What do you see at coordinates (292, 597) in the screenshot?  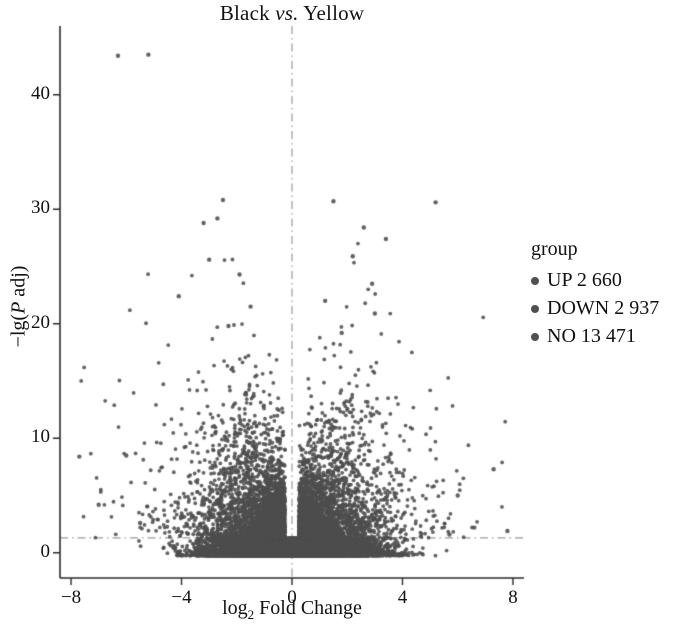 I see `x-tick-label: 0` at bounding box center [292, 597].